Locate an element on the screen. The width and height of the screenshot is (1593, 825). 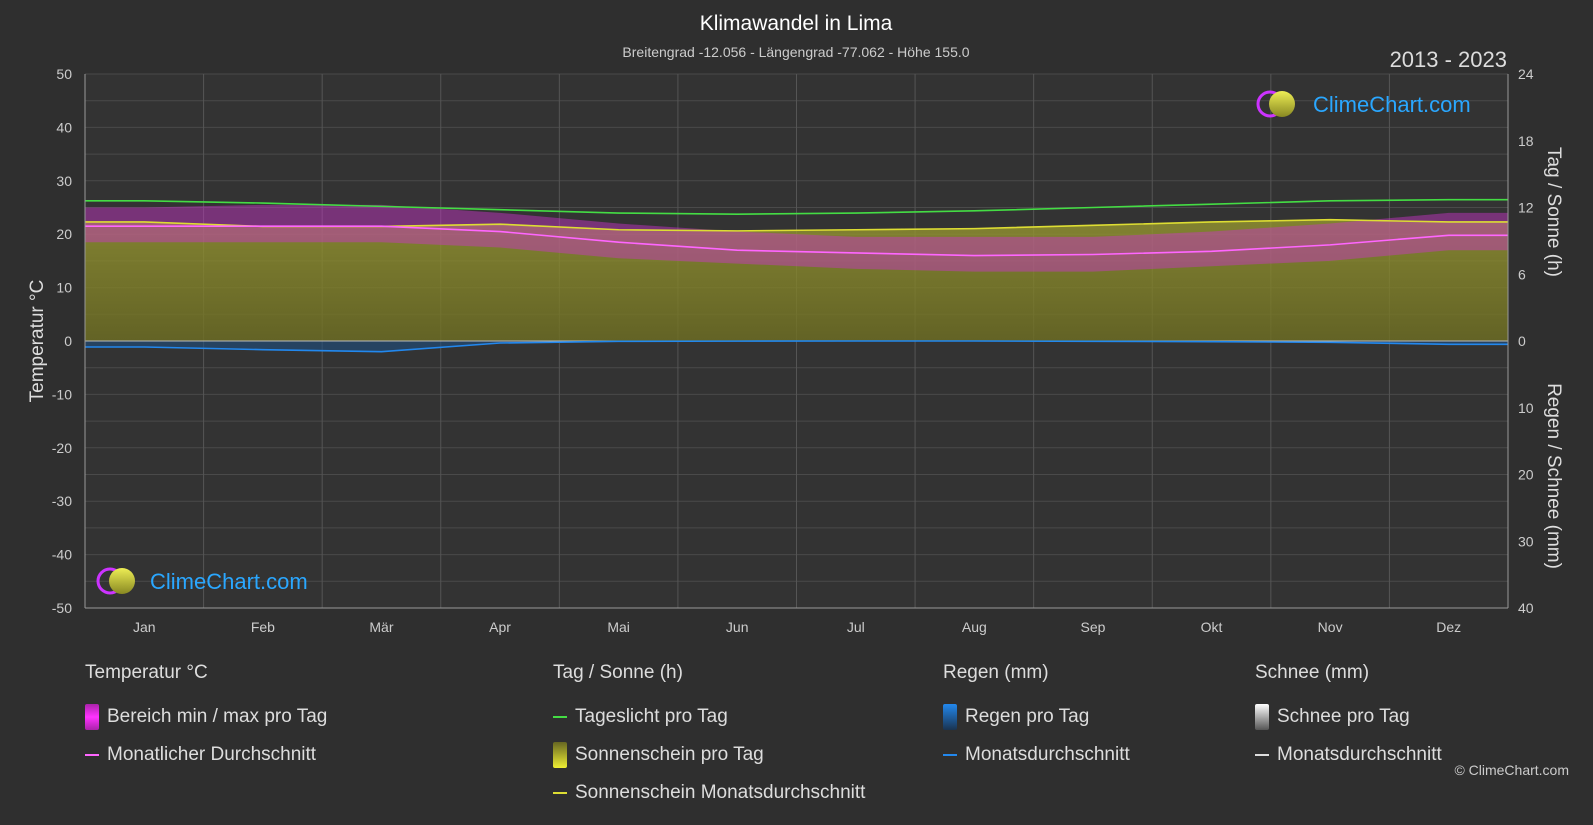
legend-daylight: Tageslicht pro Tag is located at coordinates (709, 717).